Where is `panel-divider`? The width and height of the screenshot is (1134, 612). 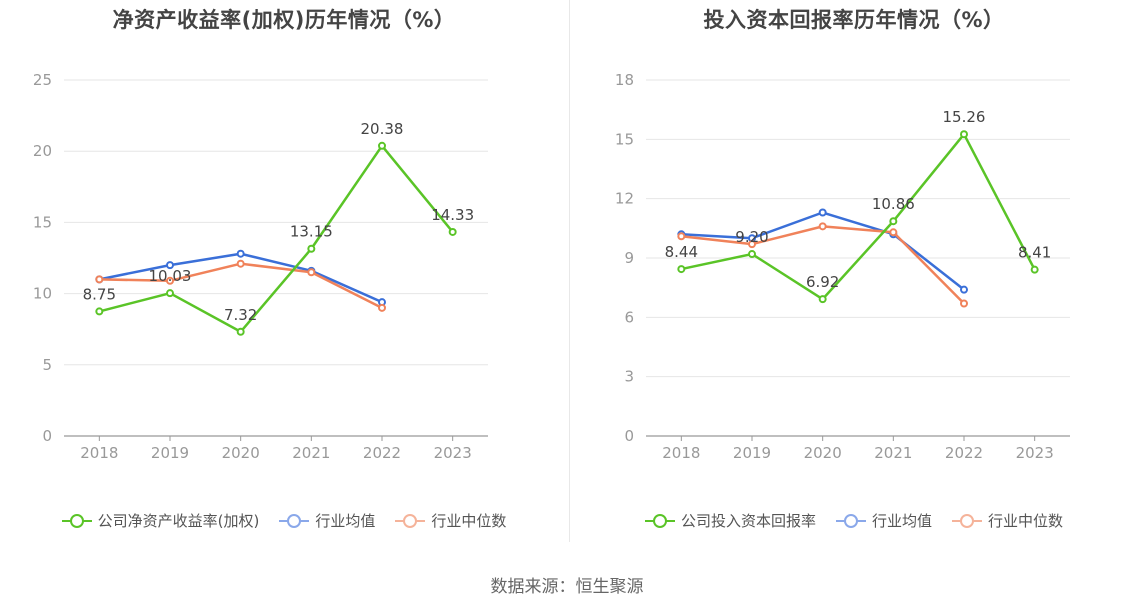 panel-divider is located at coordinates (569, 271).